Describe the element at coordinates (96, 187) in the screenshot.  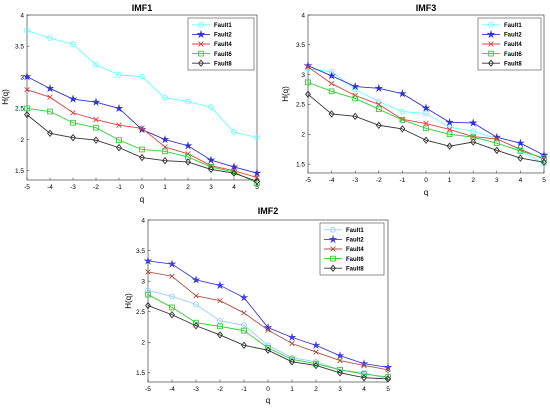
I see `x-tick-label: -2` at that location.